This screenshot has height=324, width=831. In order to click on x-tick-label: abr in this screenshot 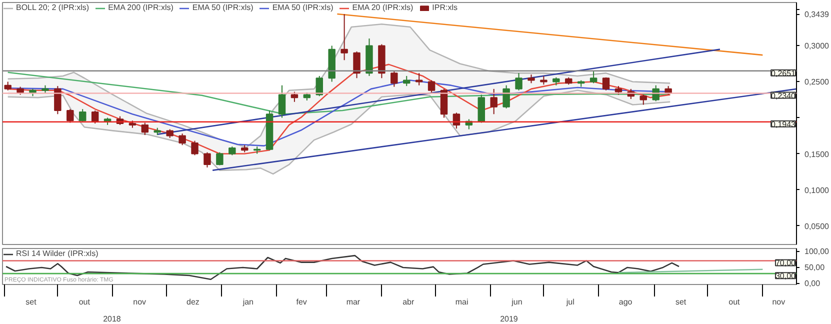, I will do `click(408, 302)`.